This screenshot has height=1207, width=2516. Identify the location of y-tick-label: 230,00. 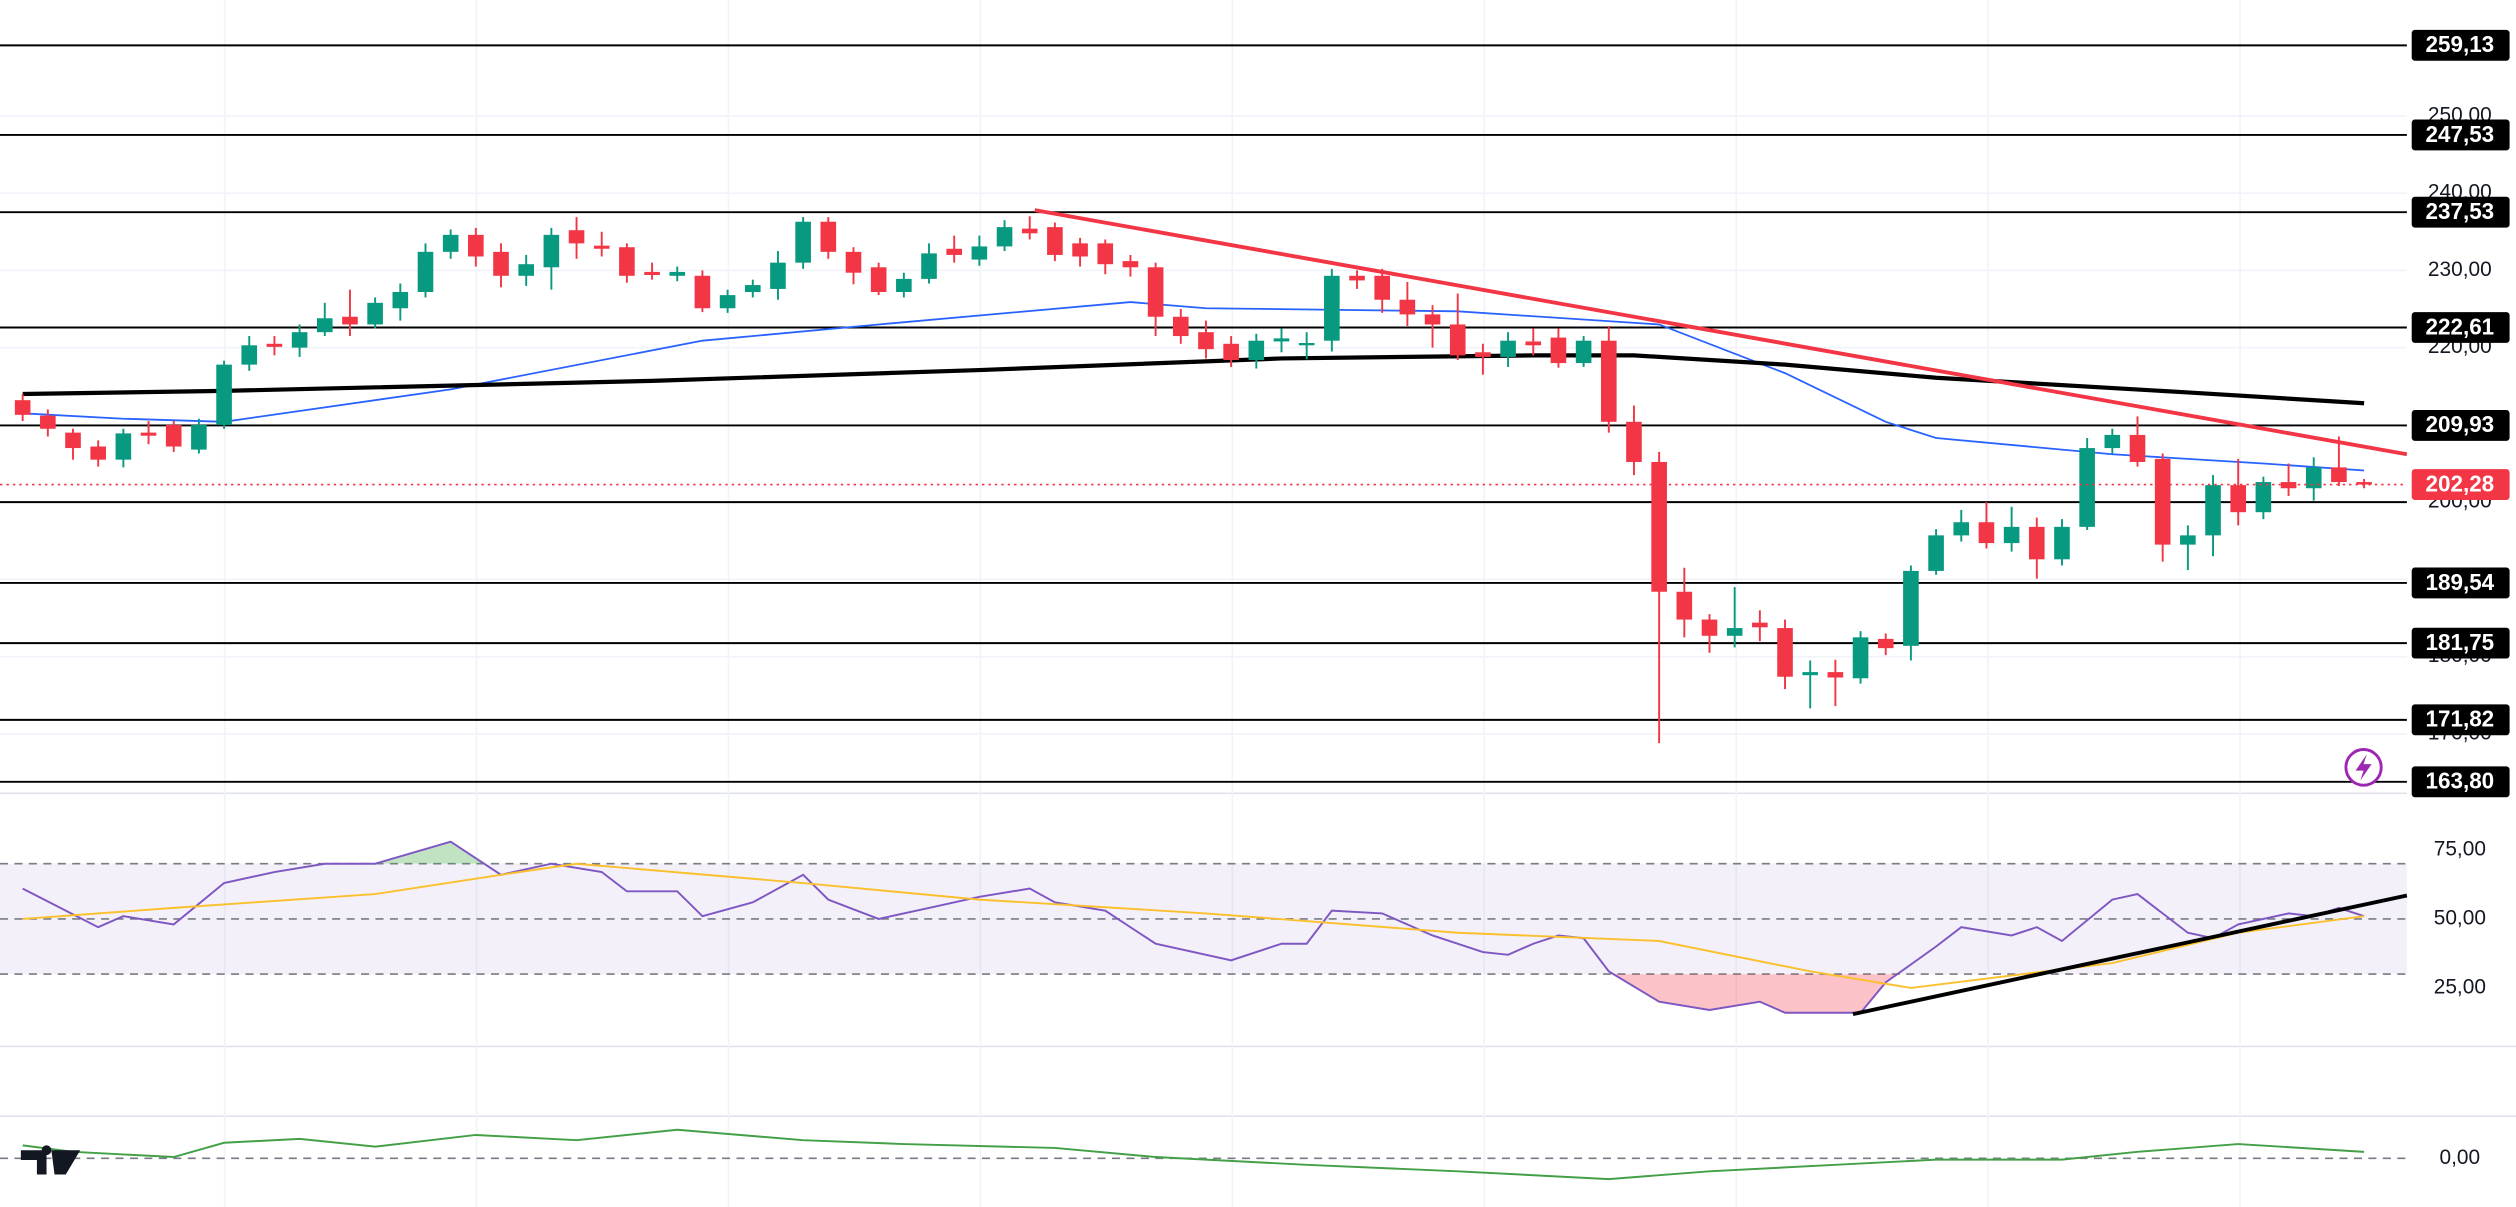
(2460, 269).